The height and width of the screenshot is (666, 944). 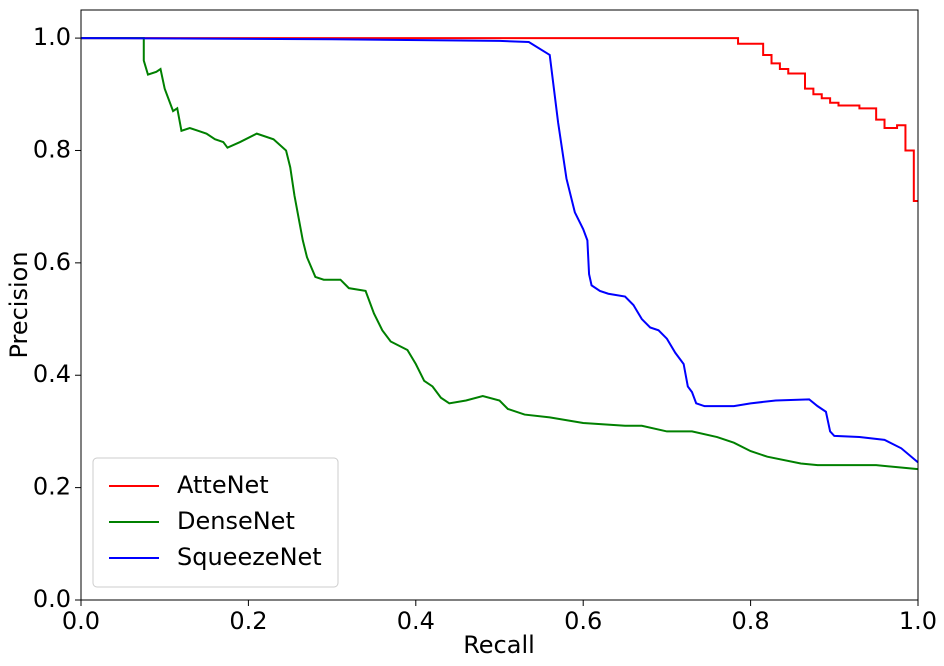 What do you see at coordinates (52, 149) in the screenshot?
I see `y-tick-label: 0.8` at bounding box center [52, 149].